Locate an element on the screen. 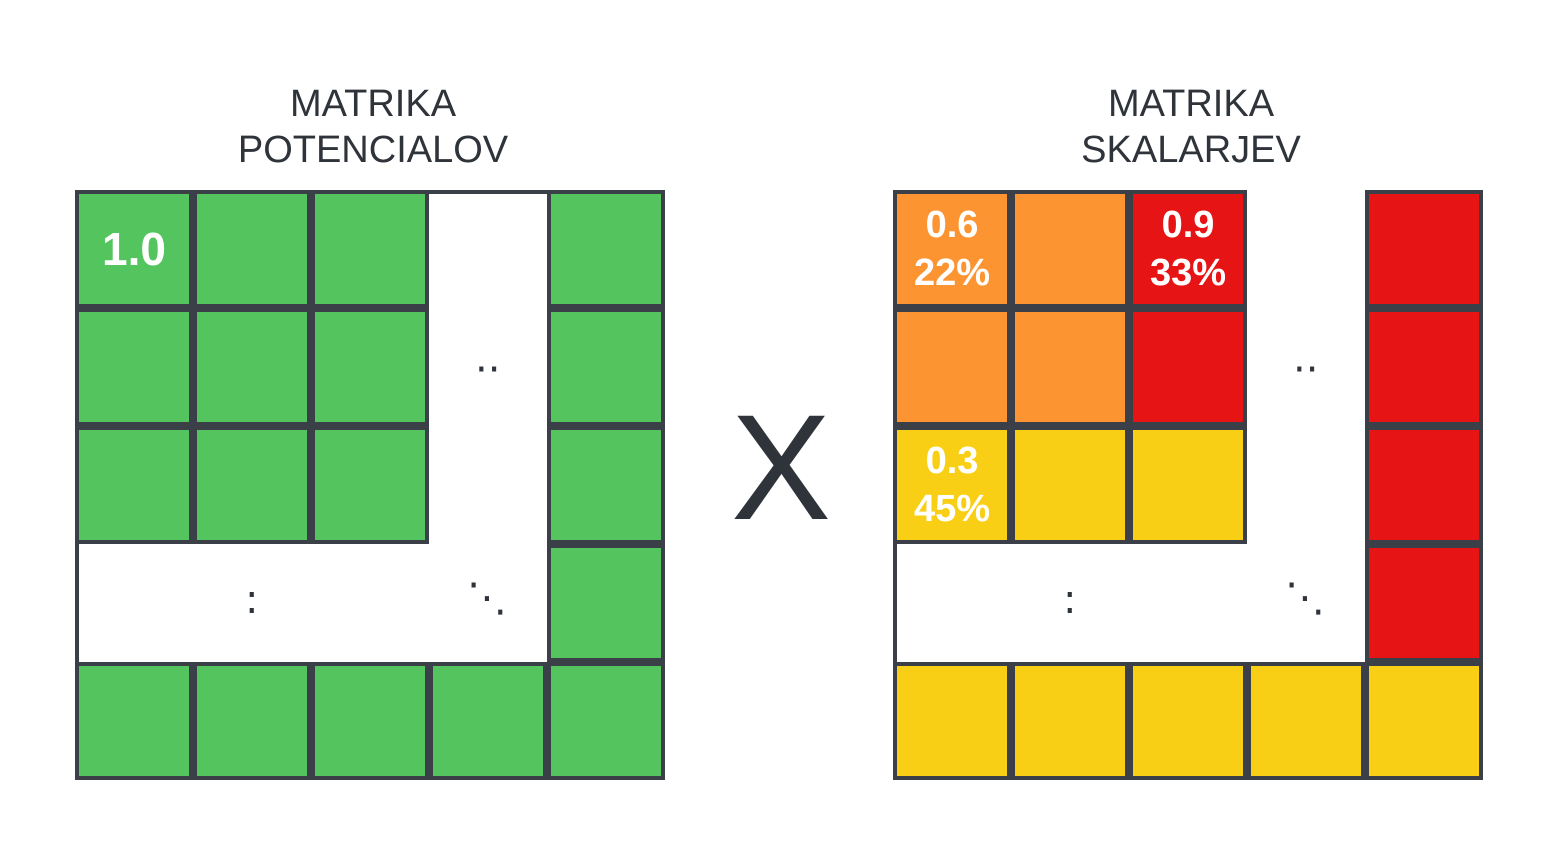 The height and width of the screenshot is (859, 1562). potential-value: 1.0 is located at coordinates (134, 249).